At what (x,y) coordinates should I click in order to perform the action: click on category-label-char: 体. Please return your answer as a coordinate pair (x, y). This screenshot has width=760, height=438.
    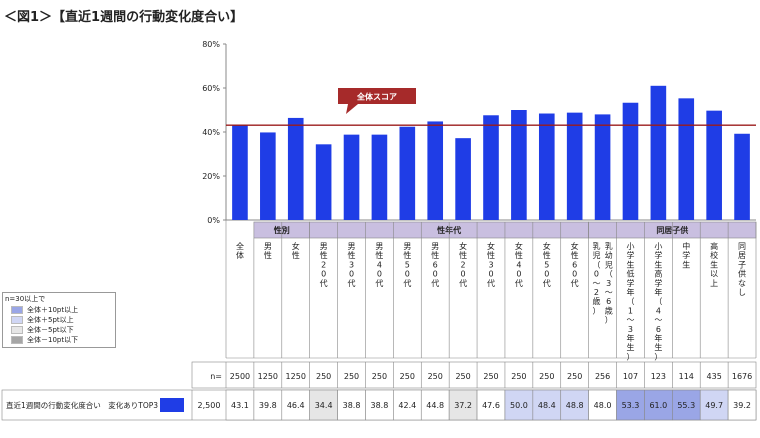
    Looking at the image, I should click on (240, 255).